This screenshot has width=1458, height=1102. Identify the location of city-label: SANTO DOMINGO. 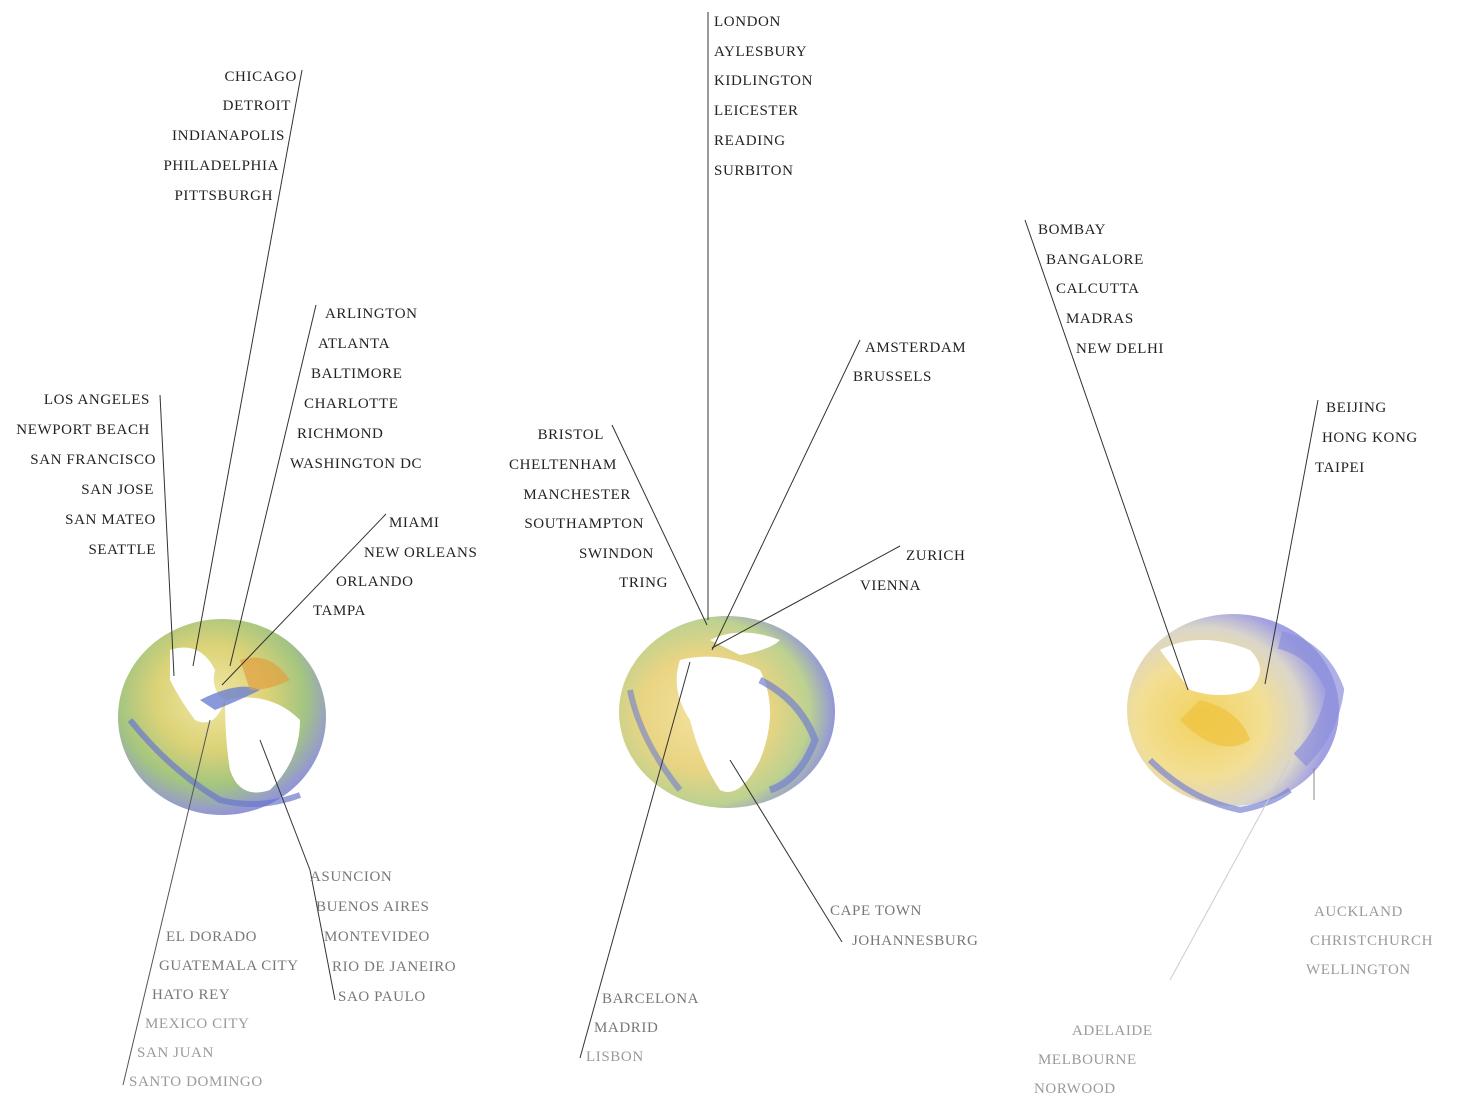
(196, 1082).